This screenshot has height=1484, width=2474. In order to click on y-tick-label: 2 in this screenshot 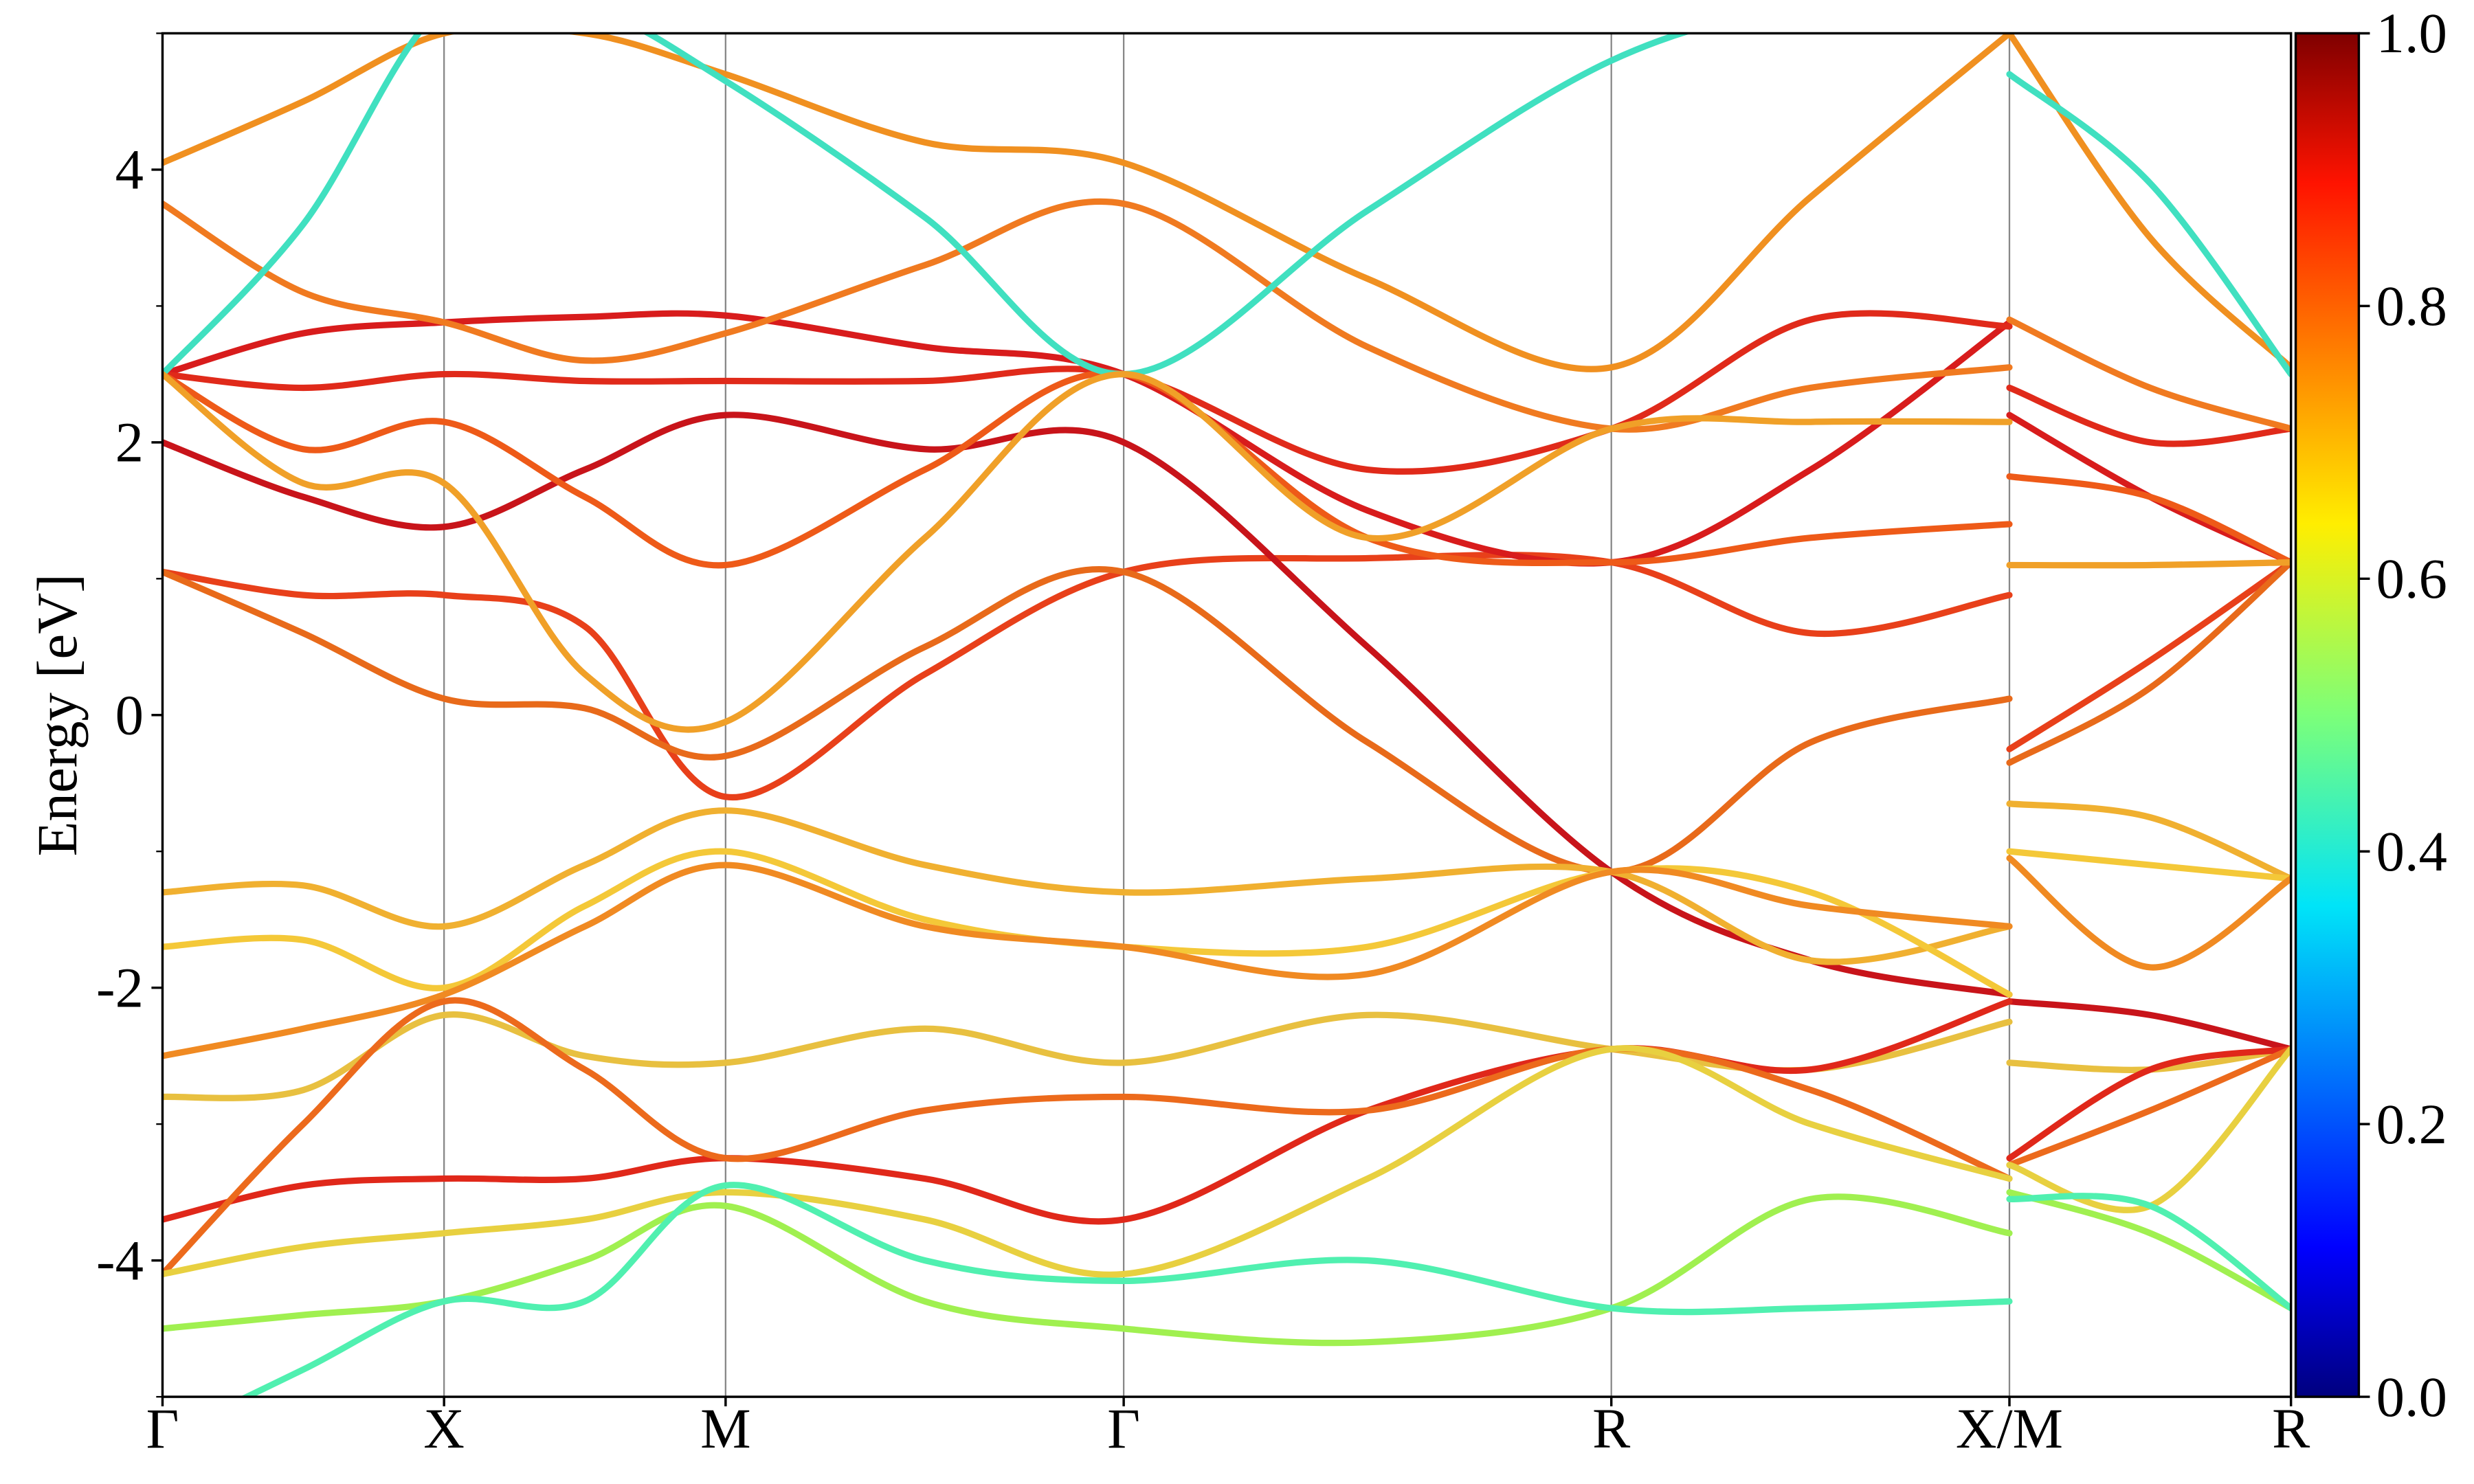, I will do `click(129, 441)`.